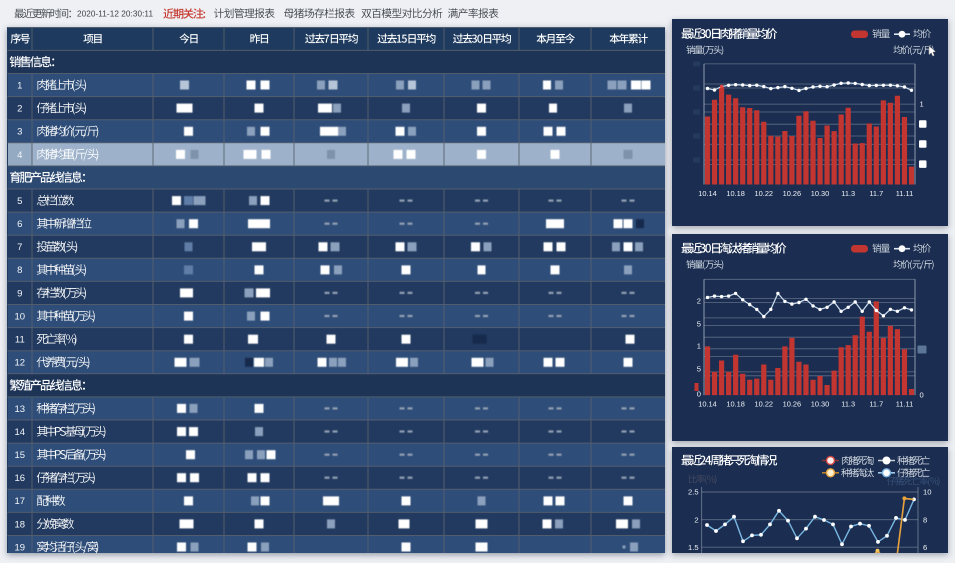  I want to click on svg-text: 11, so click(20, 340).